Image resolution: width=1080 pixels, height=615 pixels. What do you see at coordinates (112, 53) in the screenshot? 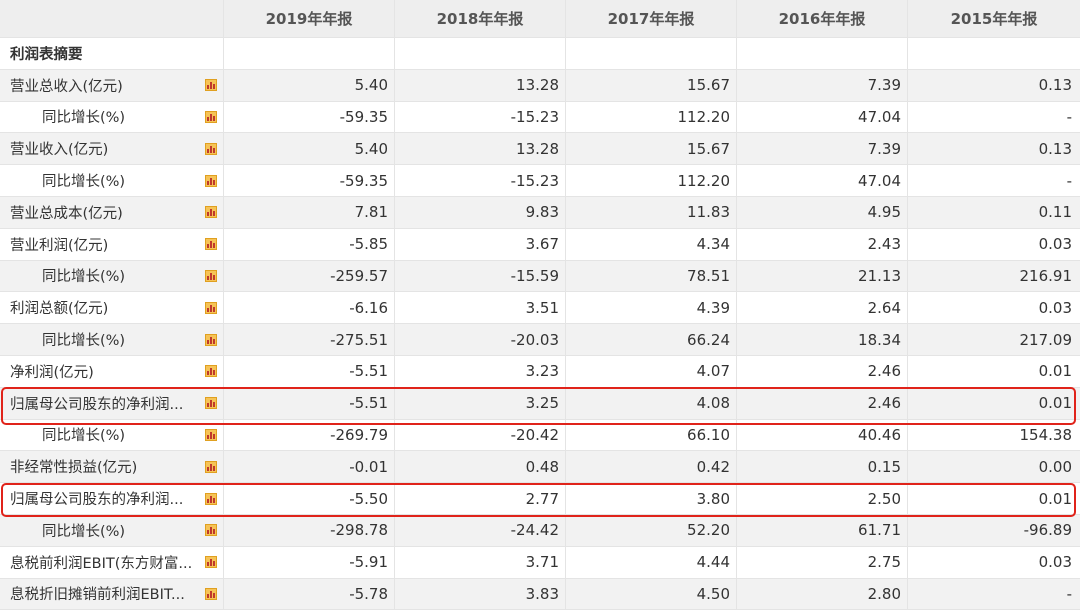
I see `section-title: 利润表摘要` at bounding box center [112, 53].